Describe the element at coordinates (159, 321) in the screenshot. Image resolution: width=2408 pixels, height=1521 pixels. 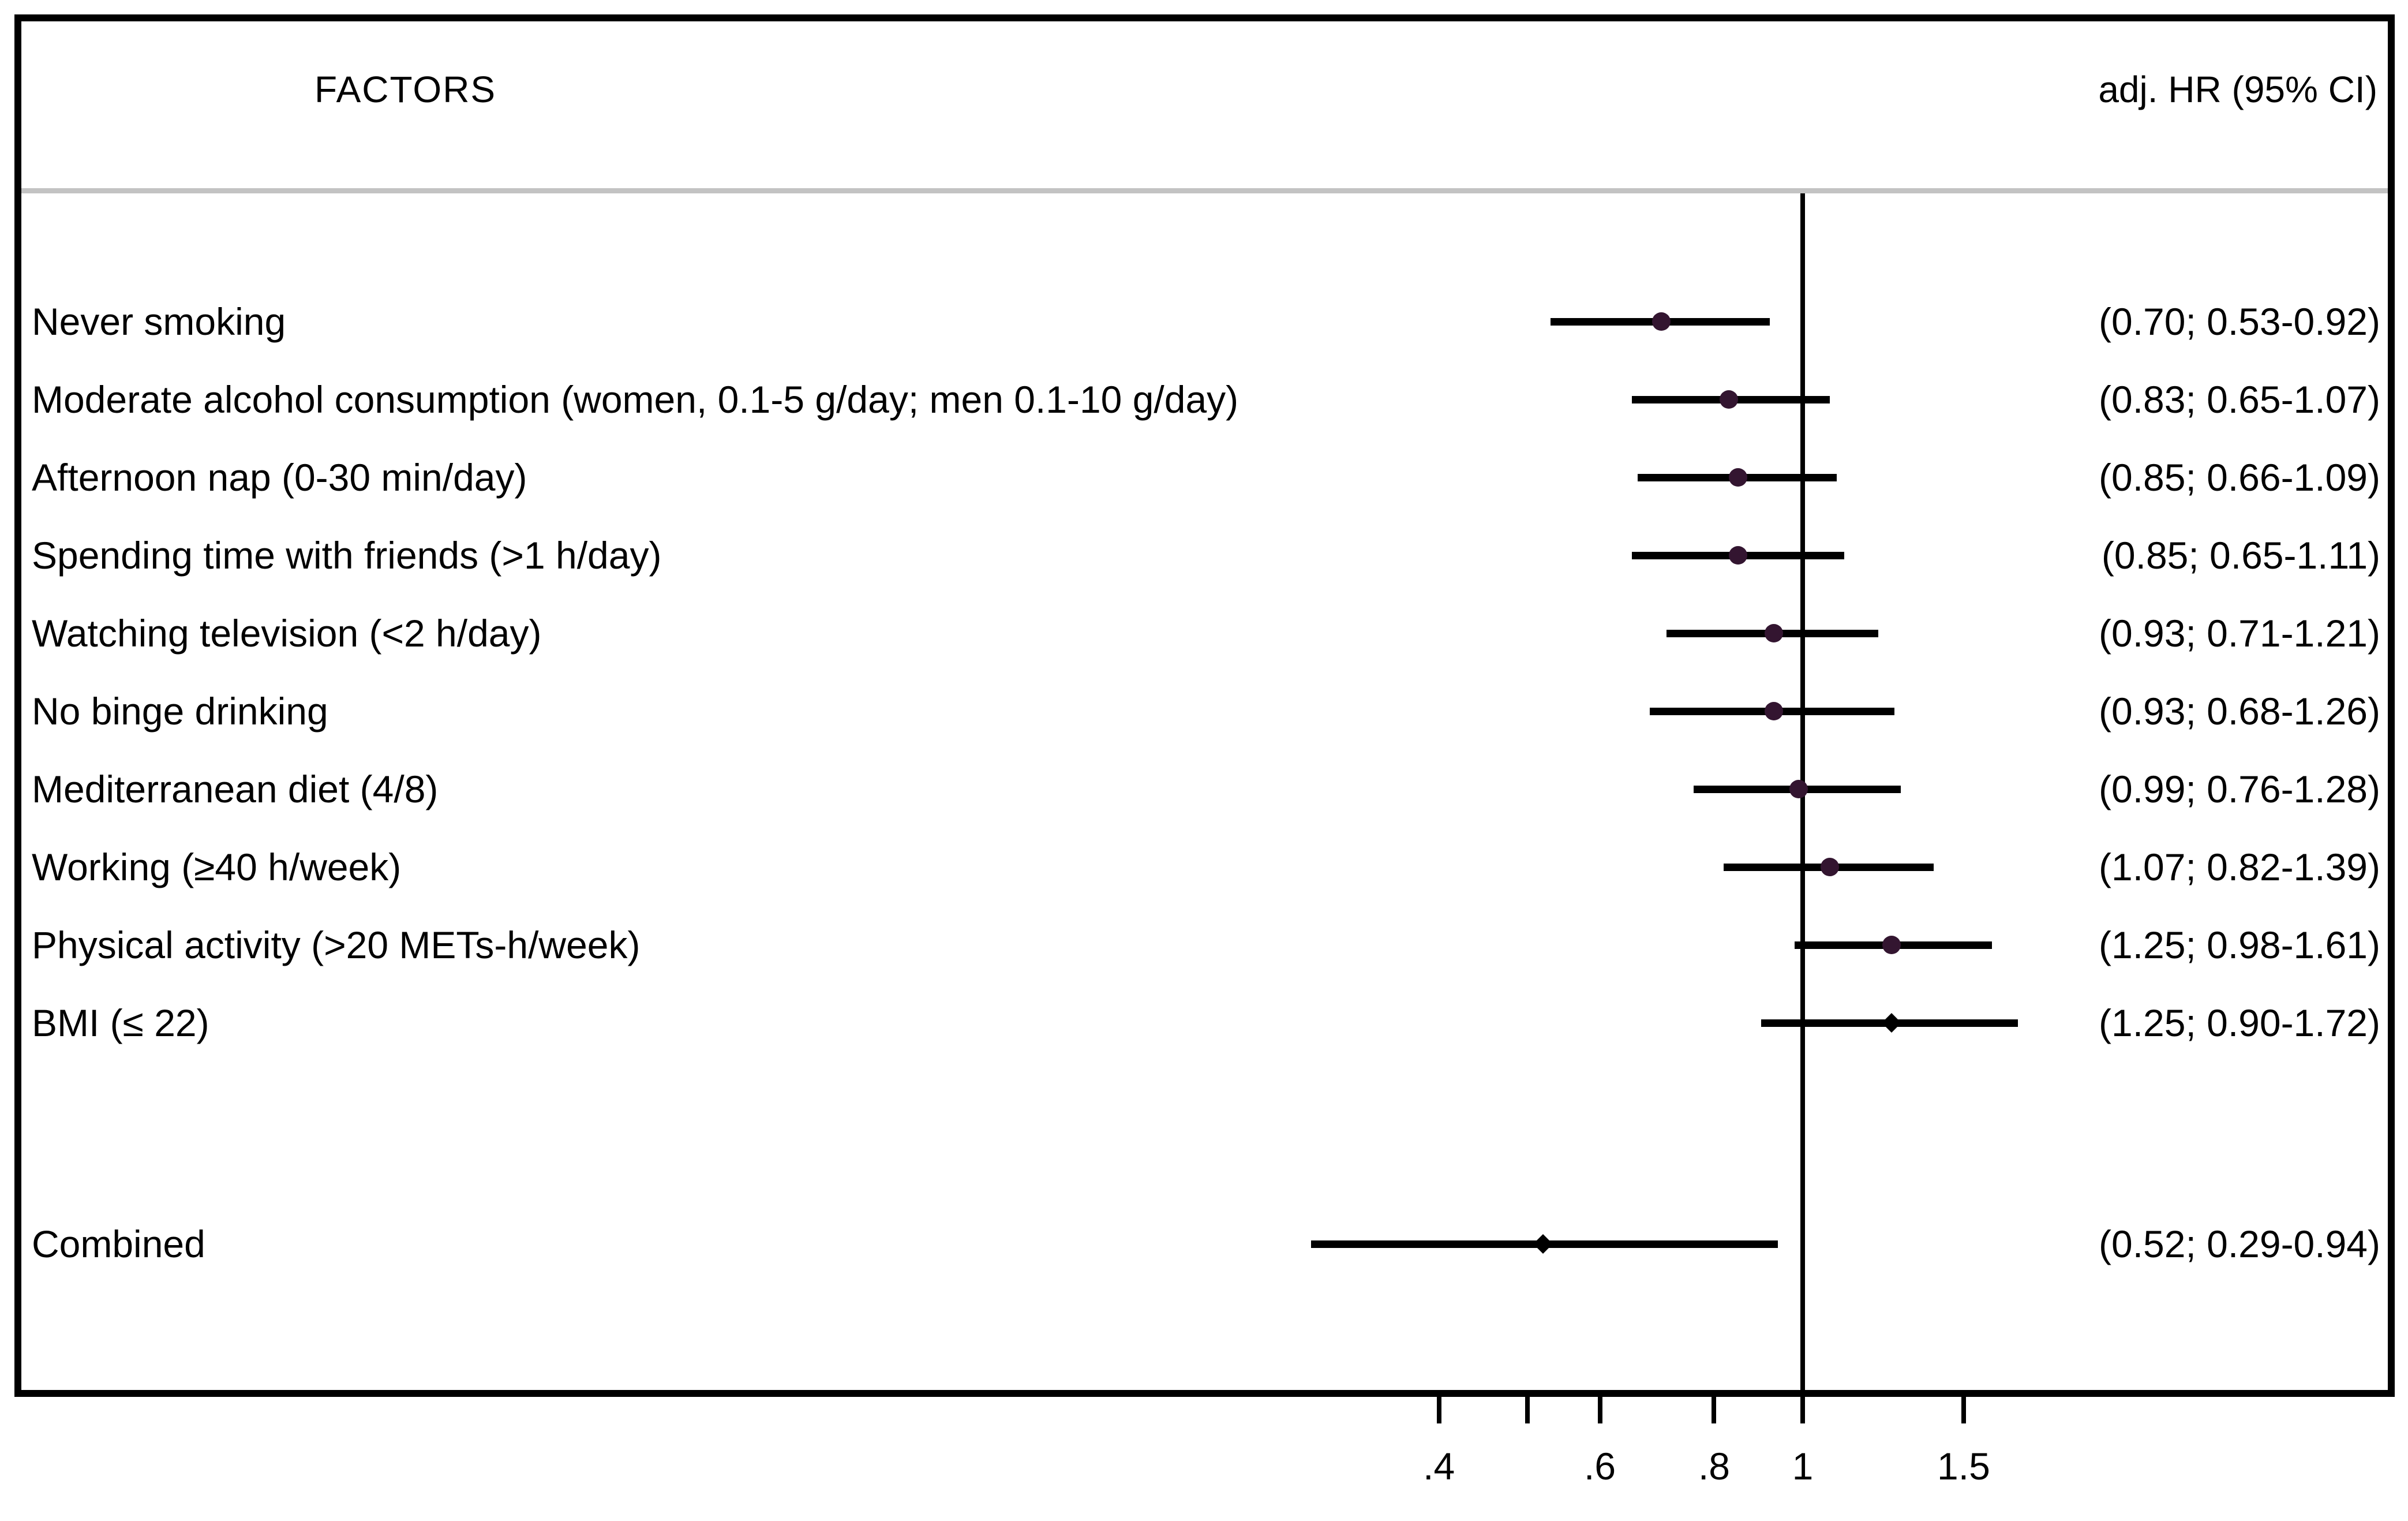
I see `row-label: Never smoking` at that location.